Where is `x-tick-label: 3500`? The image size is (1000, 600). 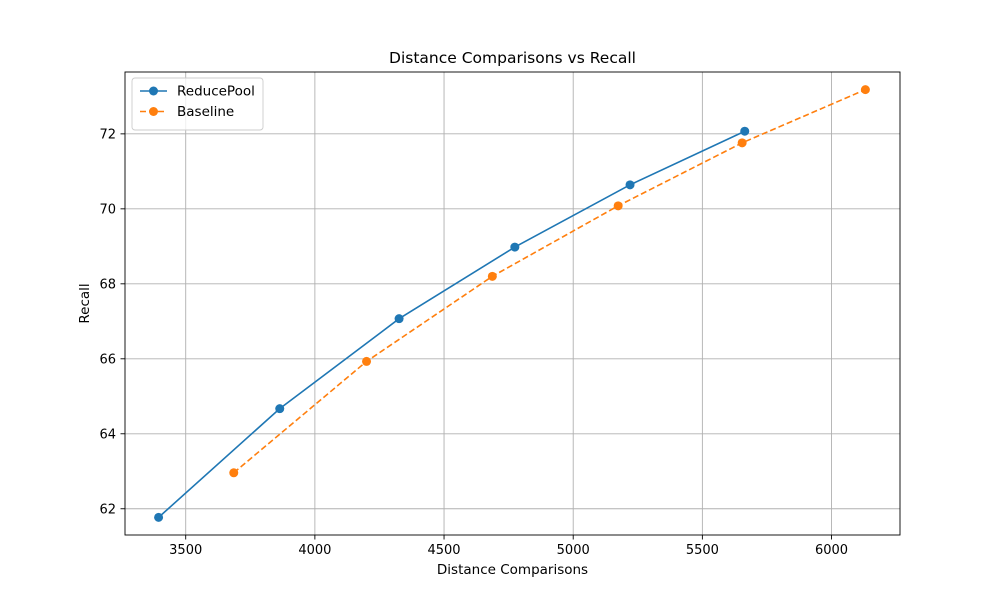 x-tick-label: 3500 is located at coordinates (185, 550).